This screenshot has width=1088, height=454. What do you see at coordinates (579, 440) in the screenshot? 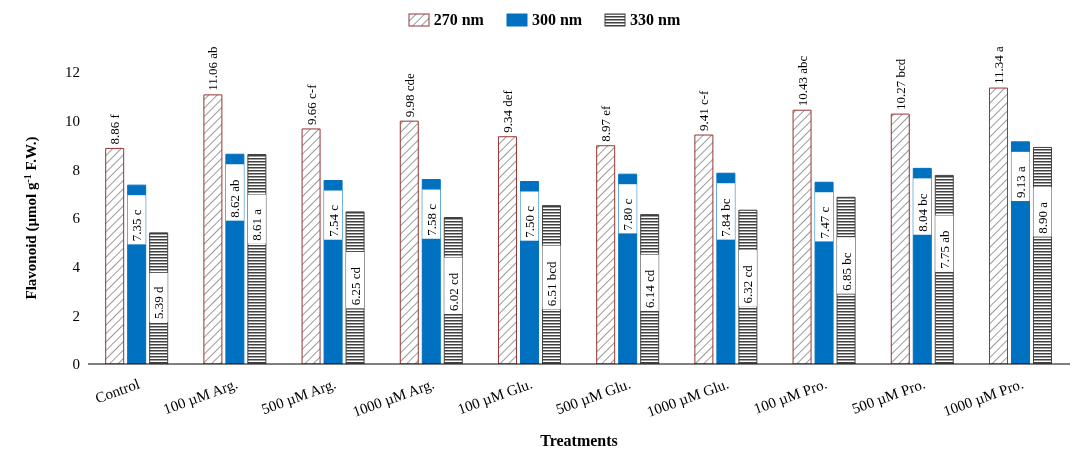
I see `x-axis-title: Treatments` at bounding box center [579, 440].